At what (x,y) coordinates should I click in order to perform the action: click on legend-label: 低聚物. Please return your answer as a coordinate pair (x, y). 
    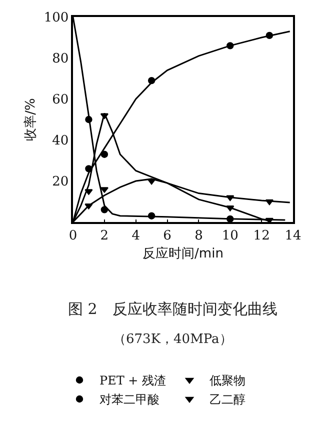
    Looking at the image, I should click on (228, 381).